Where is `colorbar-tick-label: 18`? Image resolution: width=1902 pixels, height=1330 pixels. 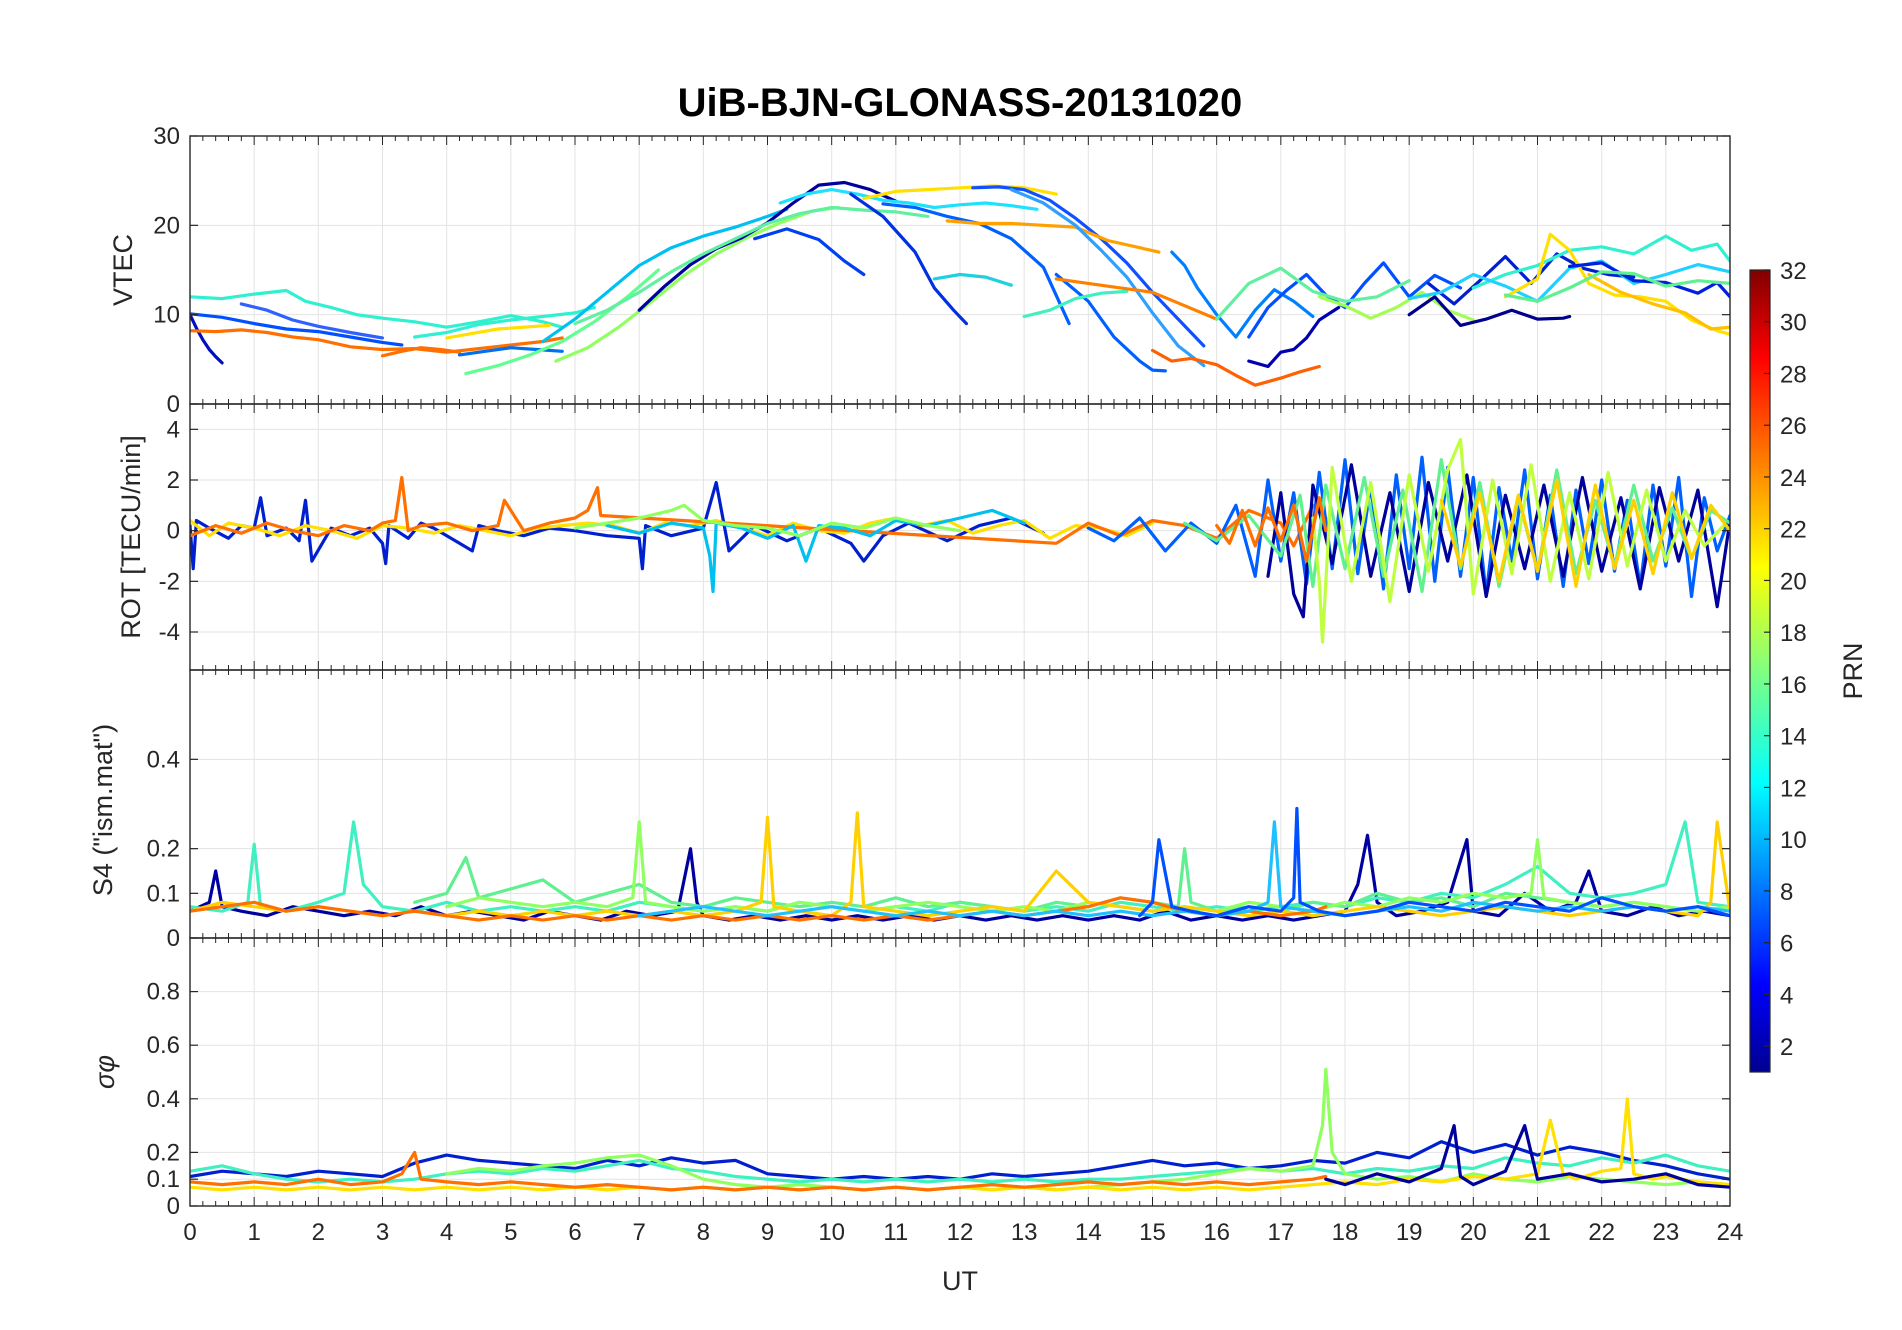
colorbar-tick-label: 18 is located at coordinates (1793, 633).